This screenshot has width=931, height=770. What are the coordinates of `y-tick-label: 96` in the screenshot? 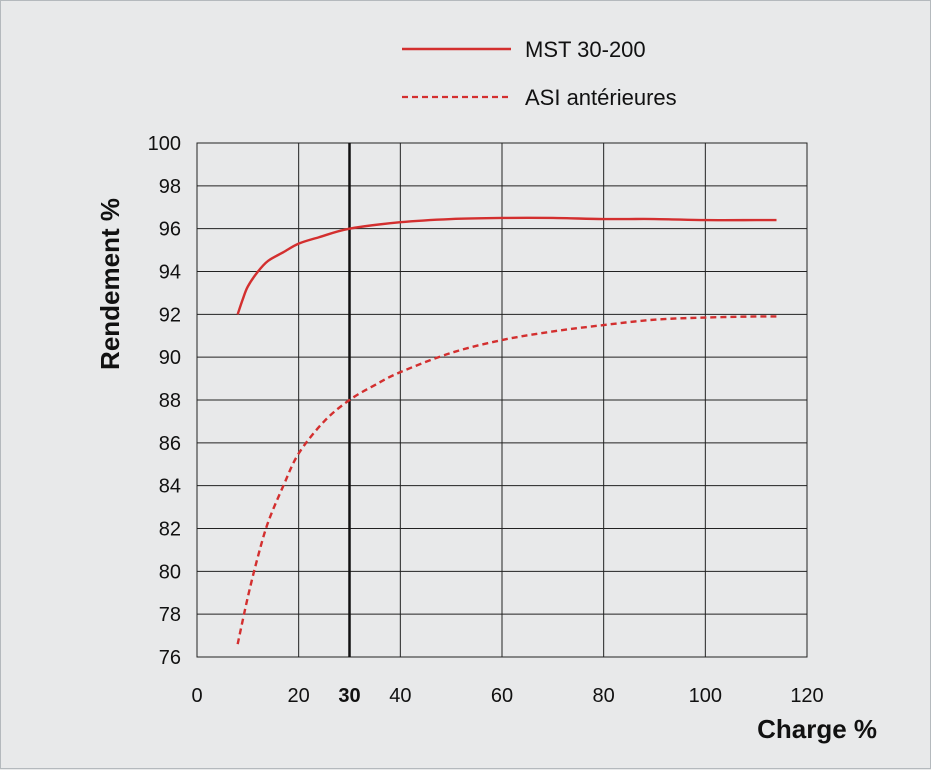 It's located at (170, 230).